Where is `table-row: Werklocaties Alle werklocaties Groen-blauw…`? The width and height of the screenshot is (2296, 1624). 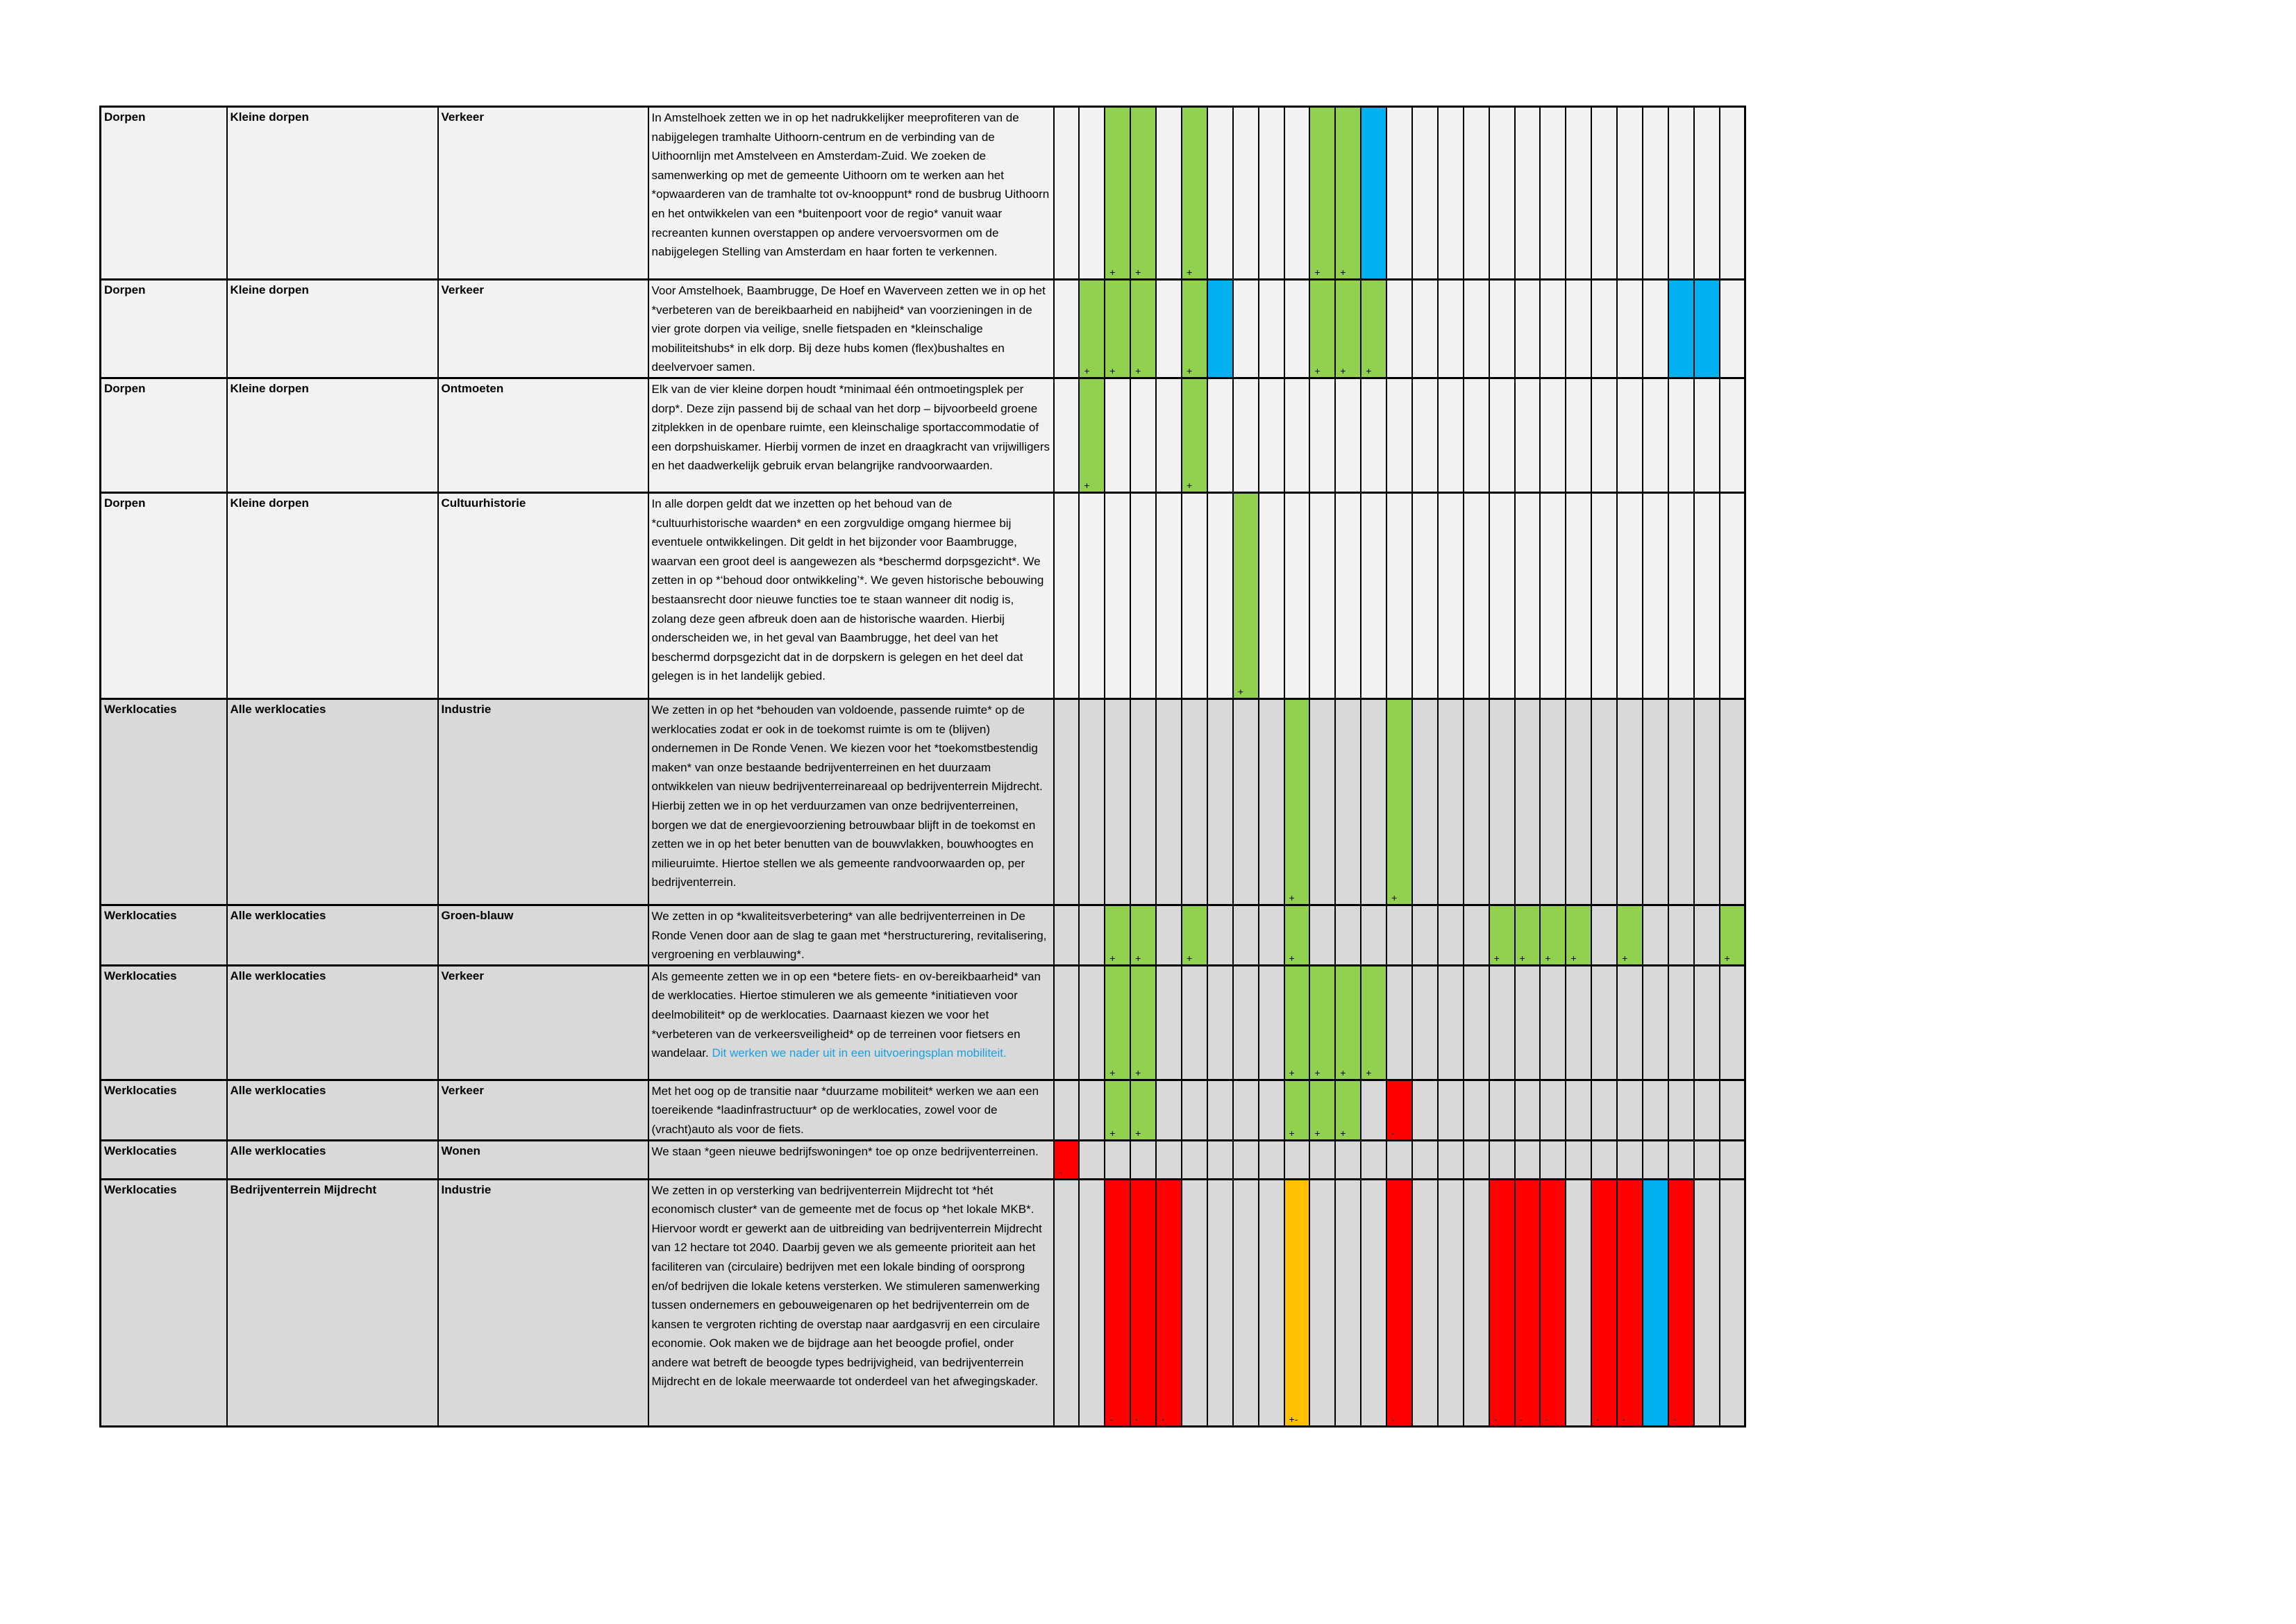
table-row: Werklocaties Alle werklocaties Groen-blauw… is located at coordinates (922, 935).